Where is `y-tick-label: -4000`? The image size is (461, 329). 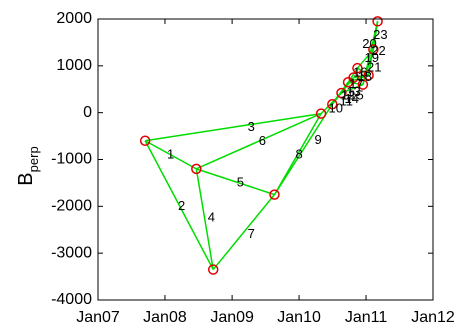
y-tick-label: -4000 is located at coordinates (71, 299).